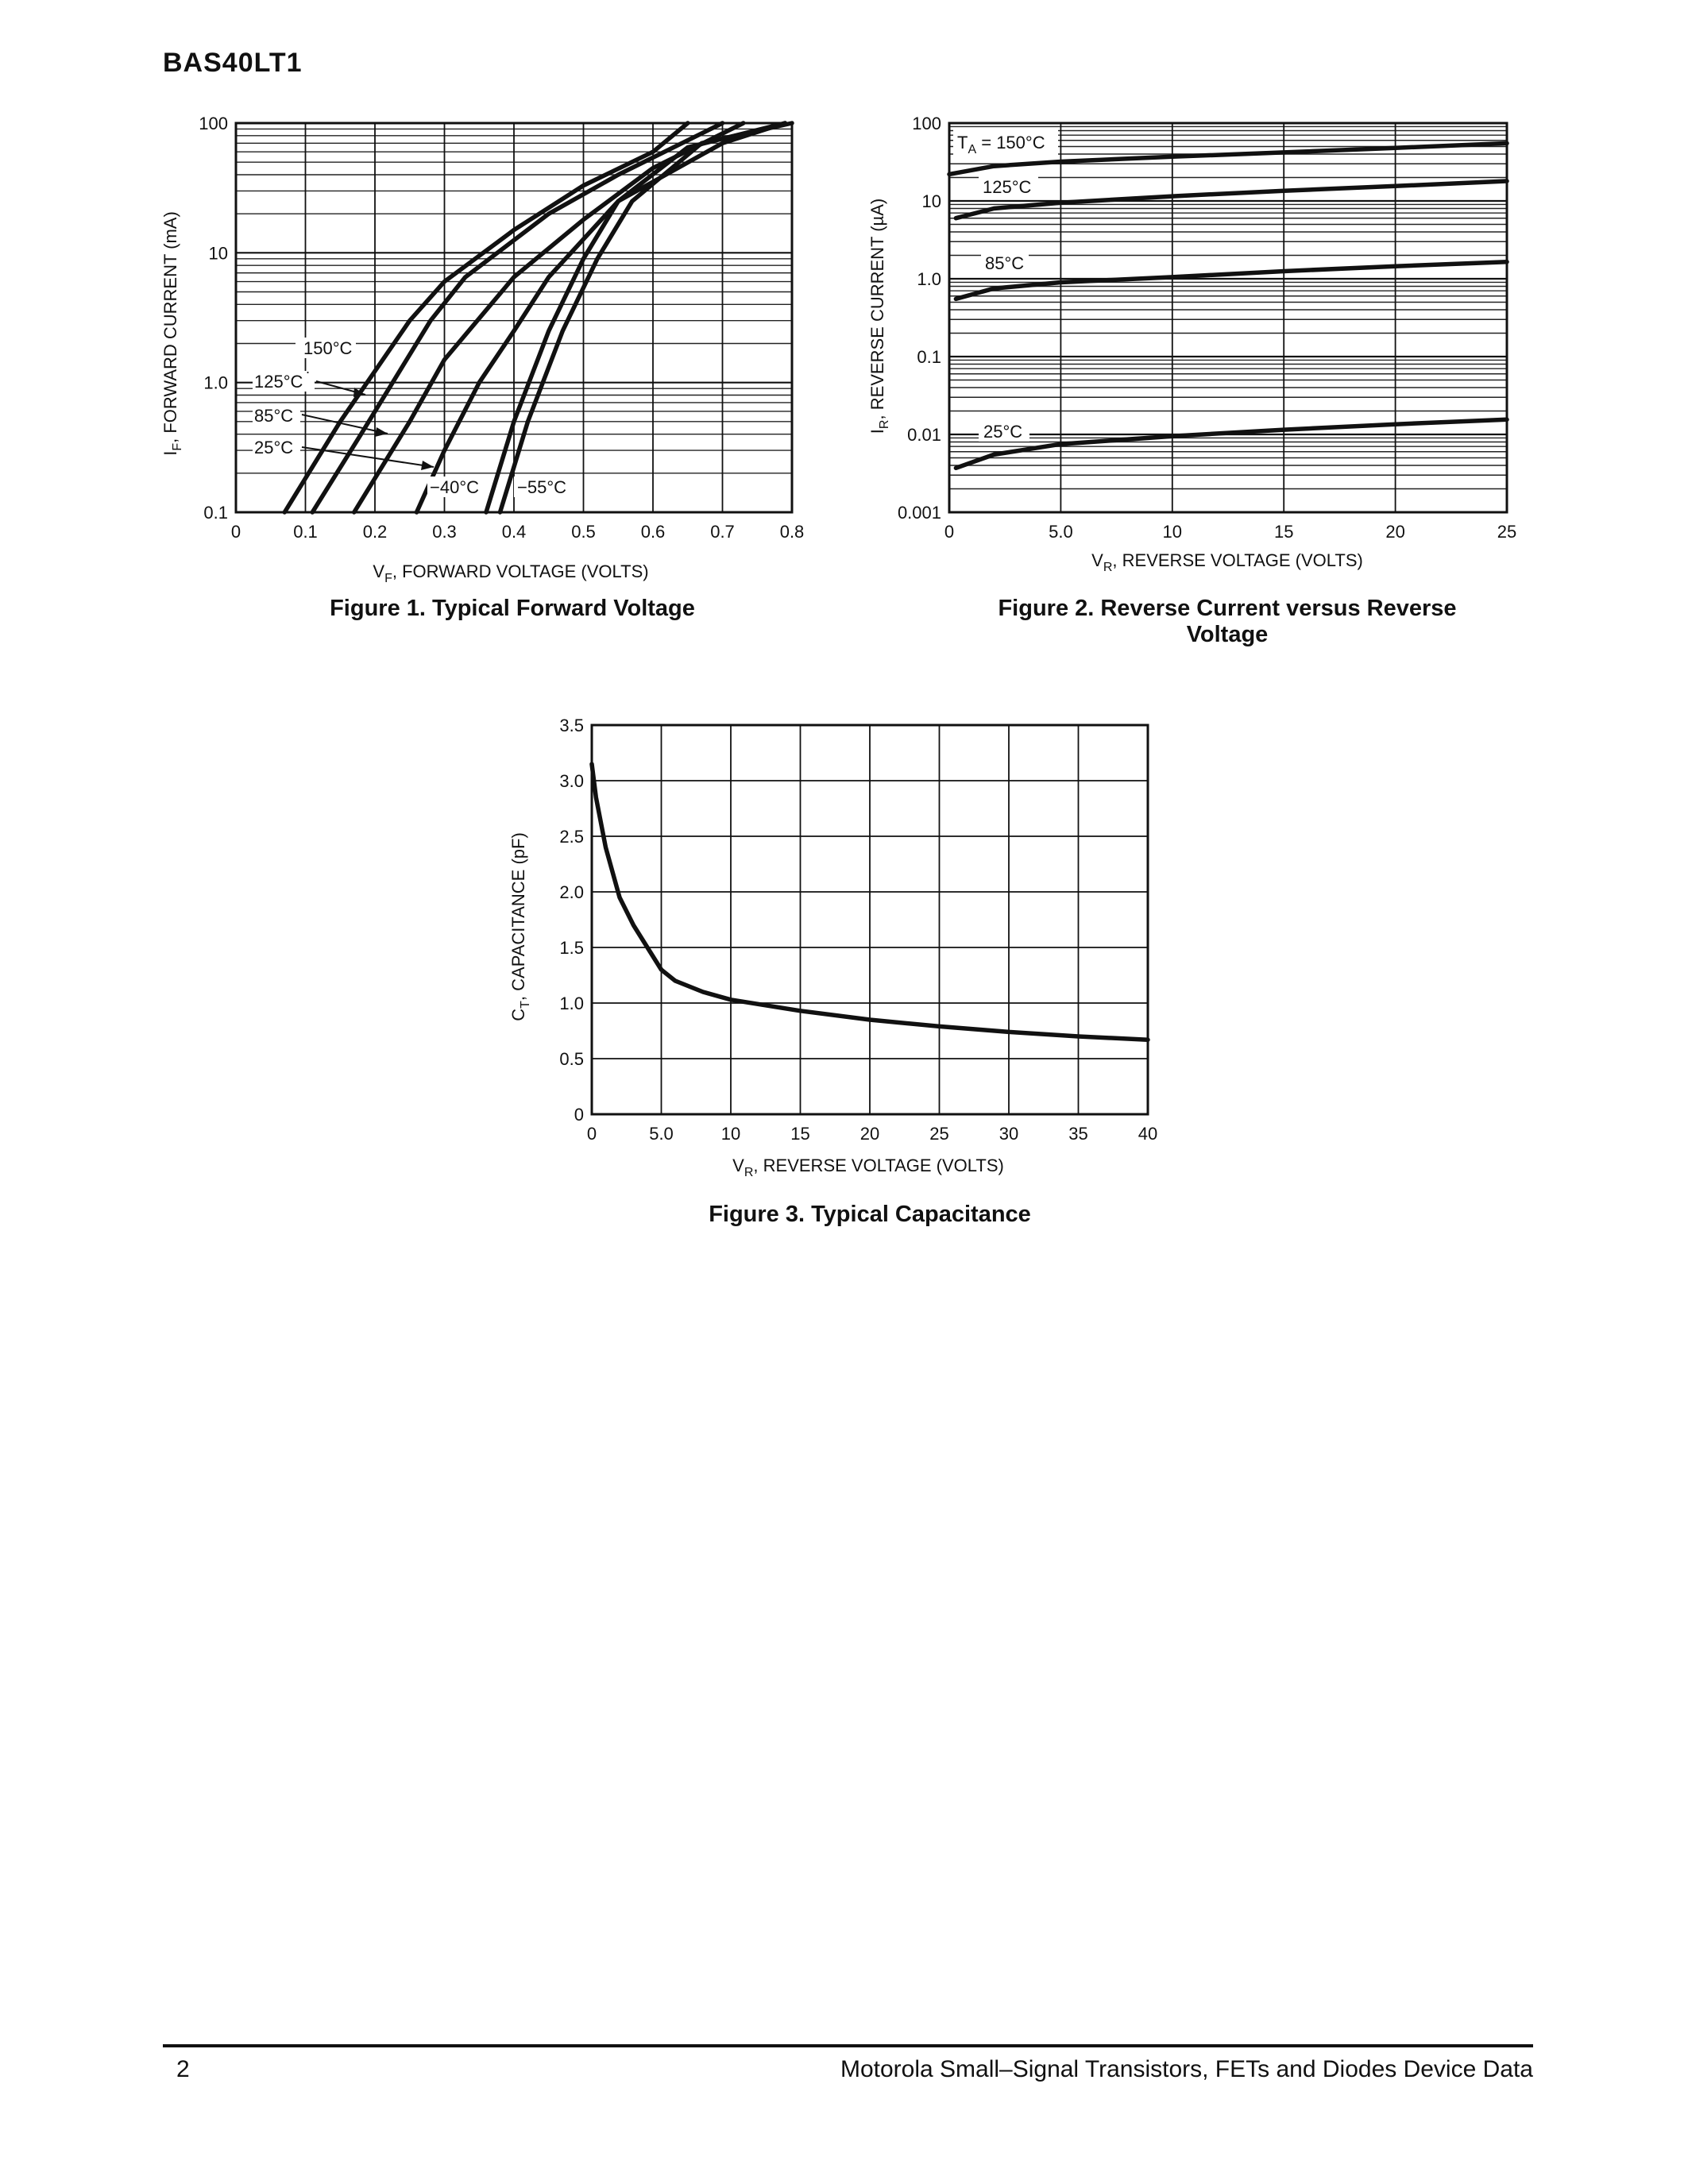  Describe the element at coordinates (344, 424) in the screenshot. I see `leader-85c` at that location.